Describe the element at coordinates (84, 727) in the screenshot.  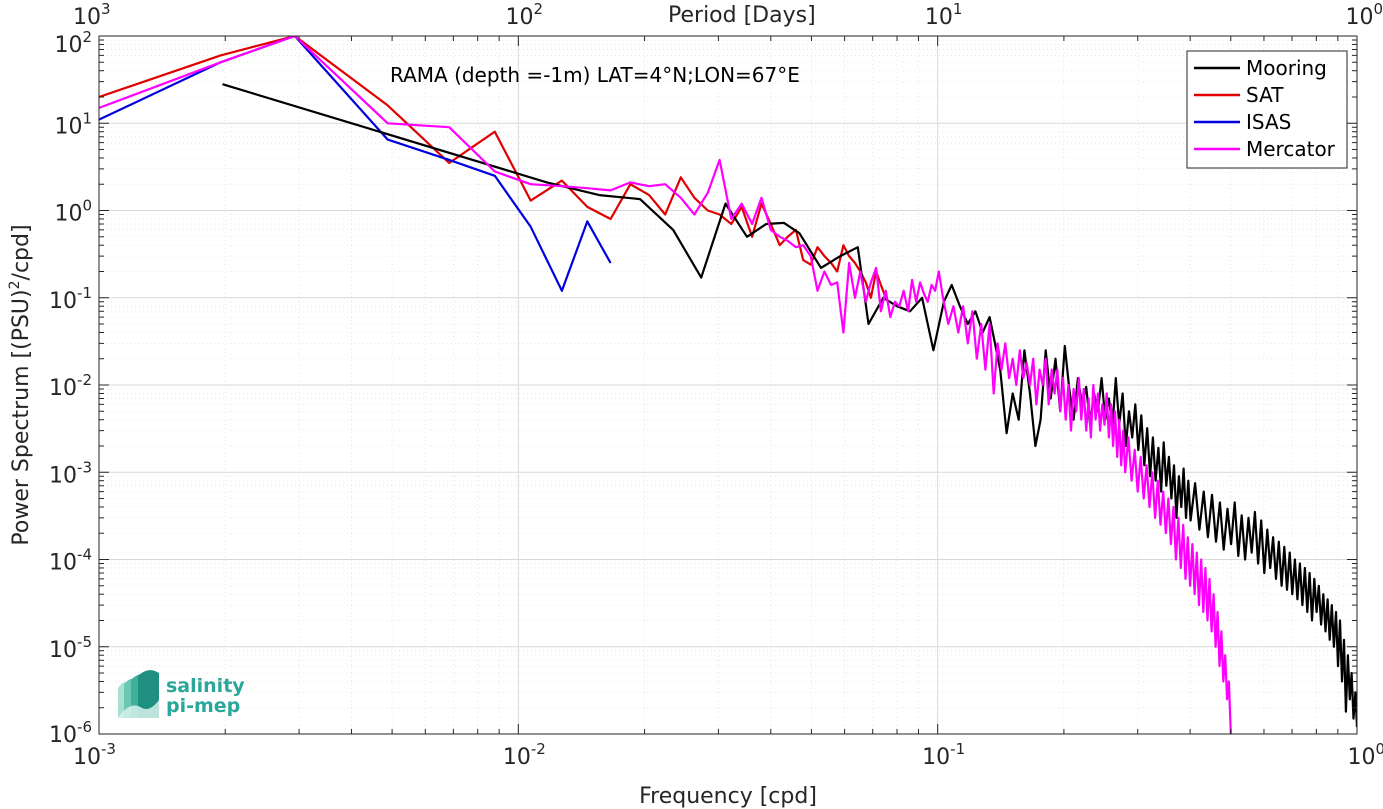
I see `y-tick-label-exp: -6` at that location.